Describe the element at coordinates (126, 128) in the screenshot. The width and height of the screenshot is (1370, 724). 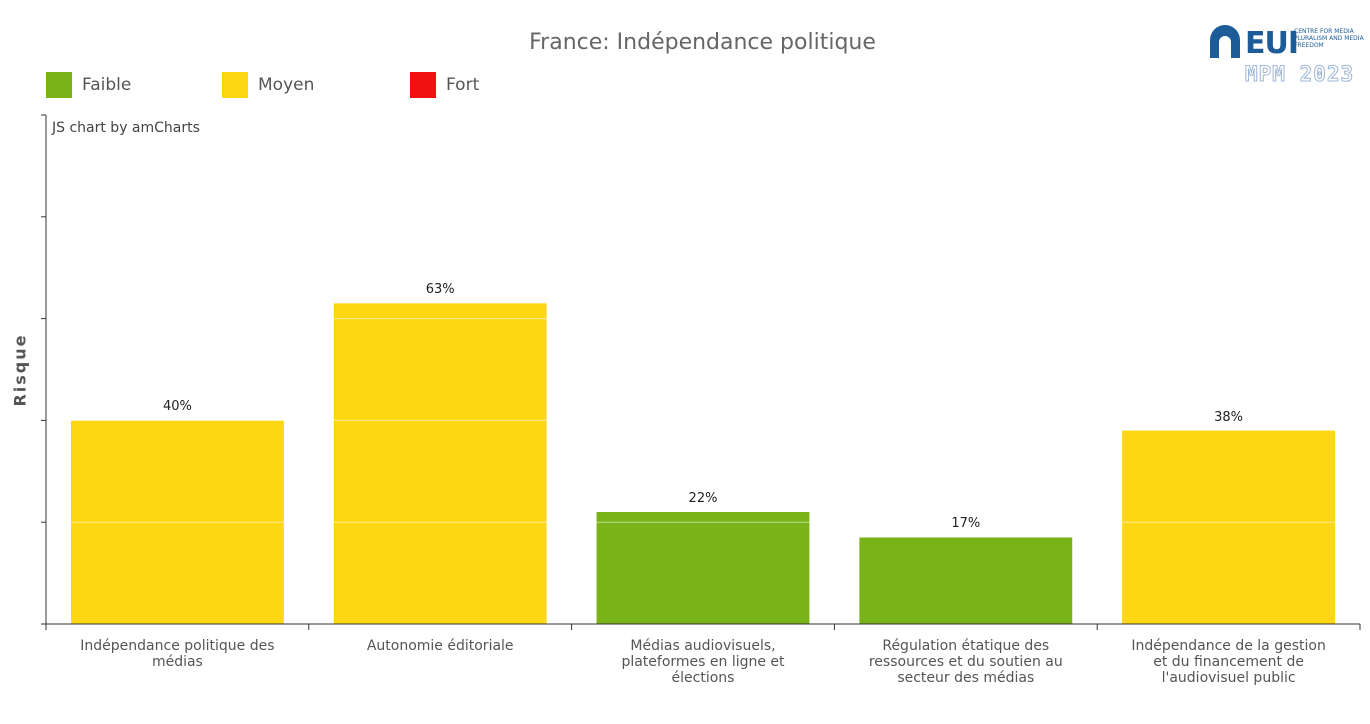
I see `amcharts-credit-link: JS chart by amCharts` at that location.